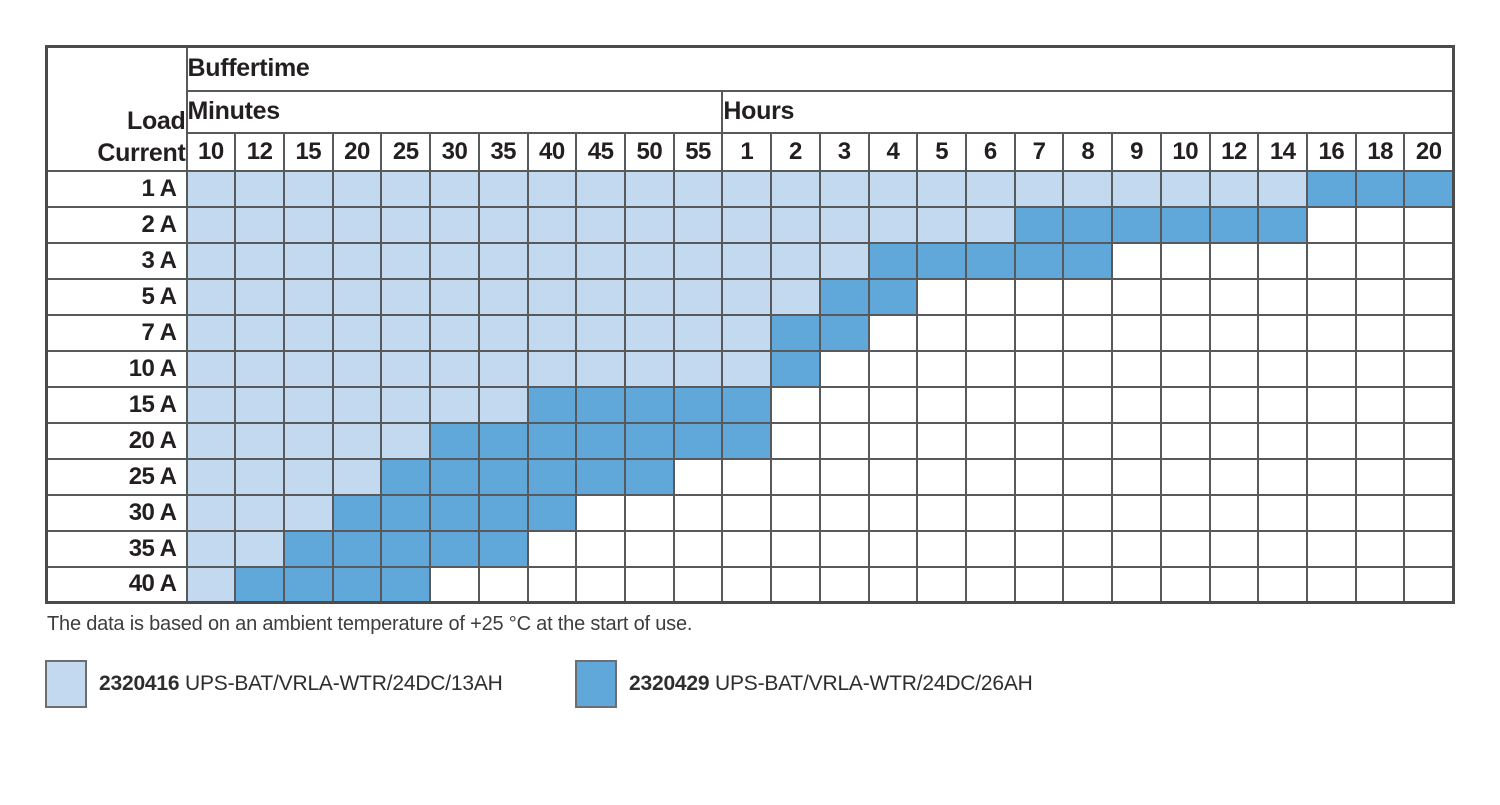 The image size is (1500, 805). Describe the element at coordinates (1039, 151) in the screenshot. I see `col-header-hr-7: 7` at that location.